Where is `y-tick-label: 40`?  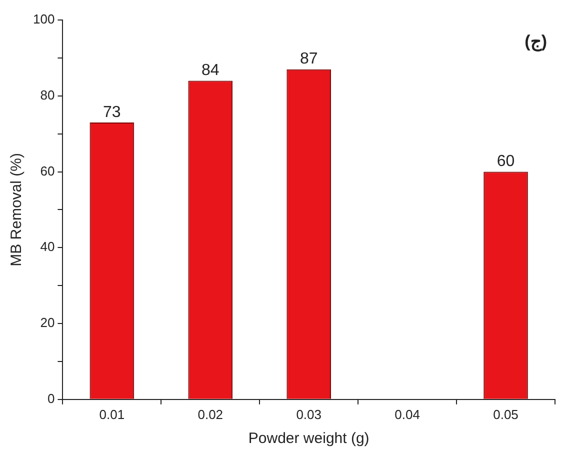 y-tick-label: 40 is located at coordinates (47, 246).